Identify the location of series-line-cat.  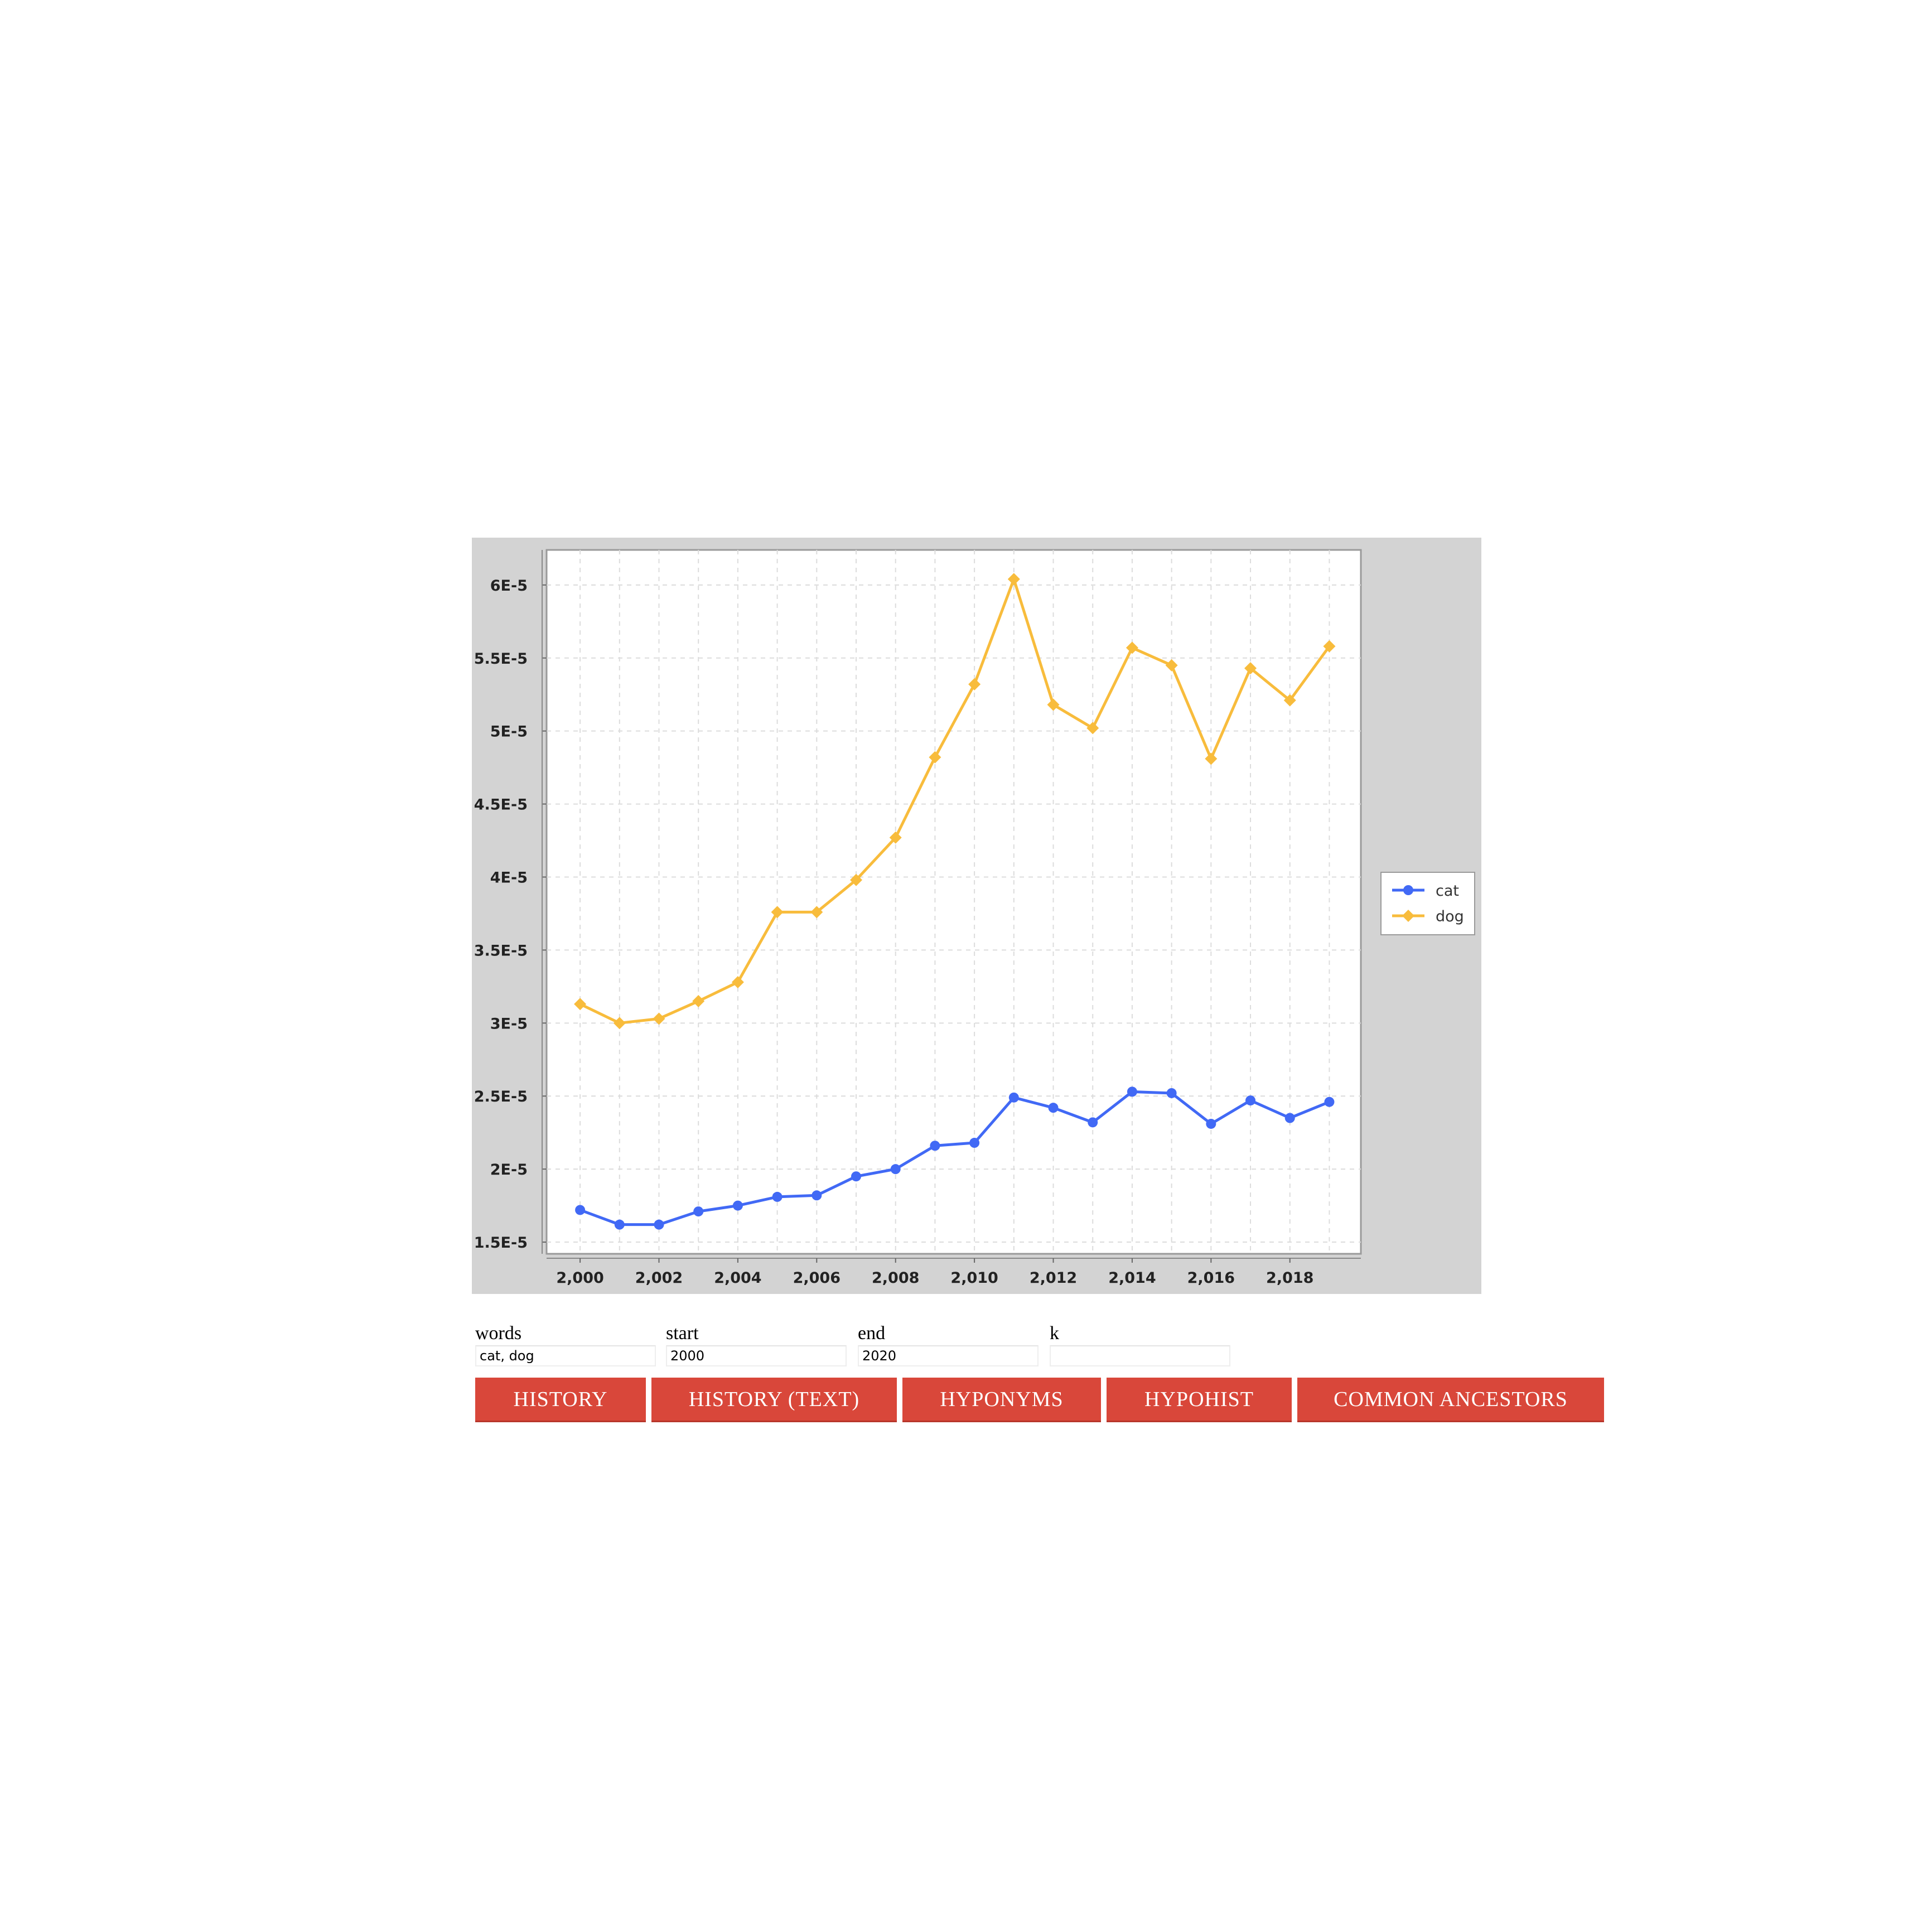
(954, 1158).